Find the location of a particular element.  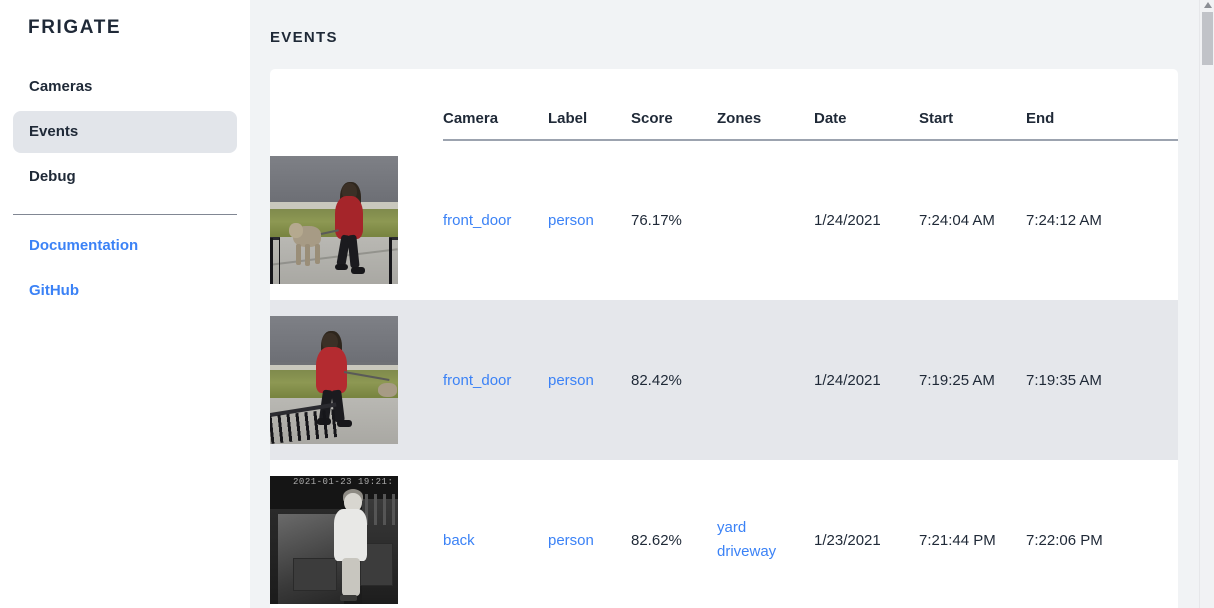

app-brand-title: FRIGATE is located at coordinates (75, 27).